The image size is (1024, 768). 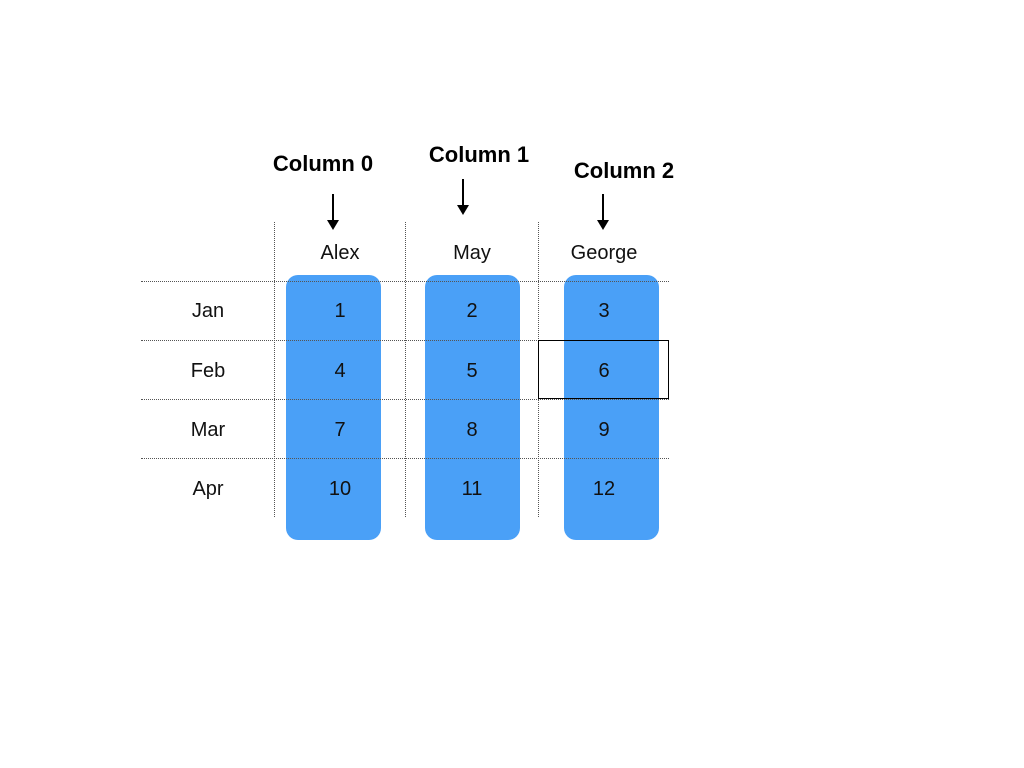 I want to click on table-cell: 12, so click(x=604, y=489).